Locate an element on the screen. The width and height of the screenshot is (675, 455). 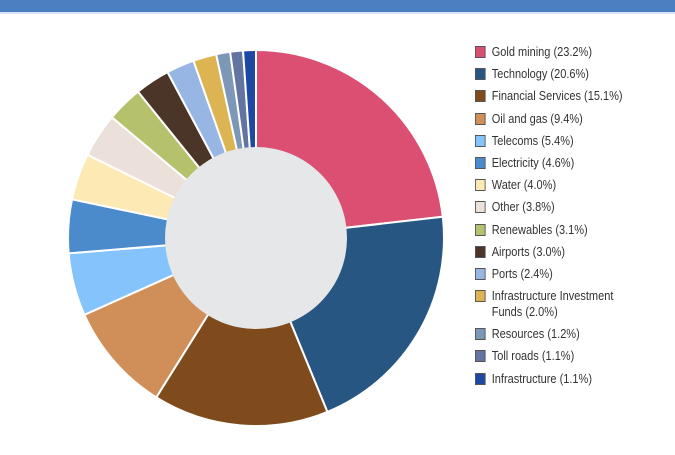
legend-item: Oil and gas (9.4%) is located at coordinates (561, 119).